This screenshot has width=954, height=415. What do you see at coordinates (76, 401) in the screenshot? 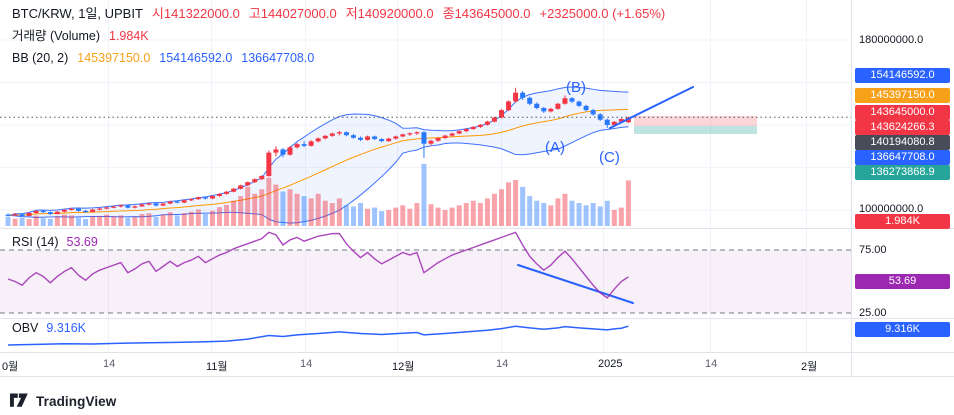
I see `tradingview-brand-text: TradingView` at bounding box center [76, 401].